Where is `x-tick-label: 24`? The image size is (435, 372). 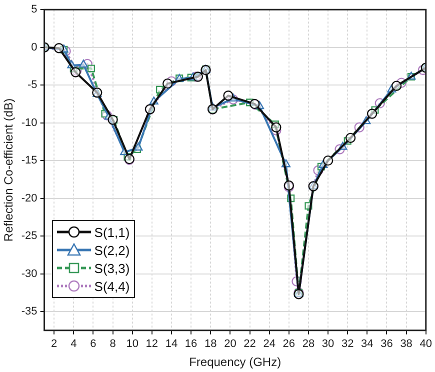 x-tick-label: 24 is located at coordinates (269, 344).